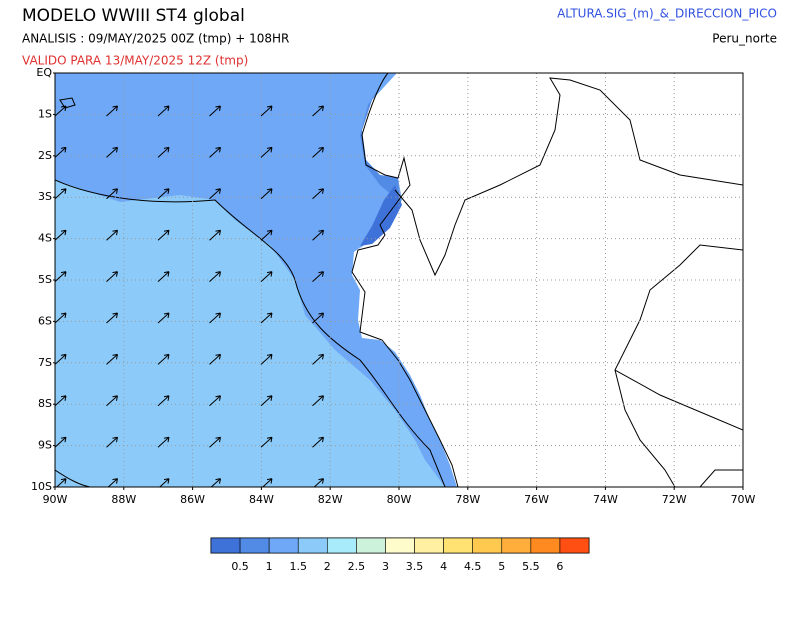 The image size is (800, 622). What do you see at coordinates (45, 445) in the screenshot?
I see `lat-label: 9S` at bounding box center [45, 445].